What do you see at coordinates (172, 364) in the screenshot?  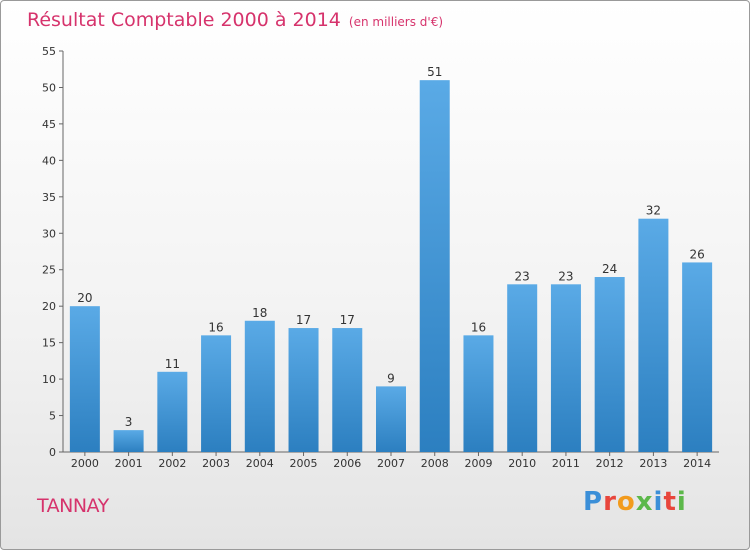 I see `data-label-2002: 11` at bounding box center [172, 364].